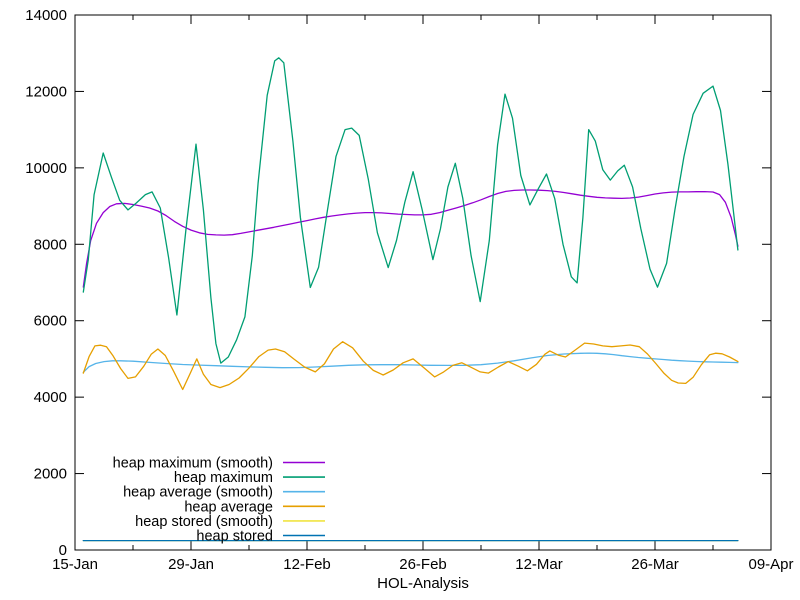 The image size is (800, 600). What do you see at coordinates (234, 537) in the screenshot?
I see `legend-label-heap-stored: heap stored` at bounding box center [234, 537].